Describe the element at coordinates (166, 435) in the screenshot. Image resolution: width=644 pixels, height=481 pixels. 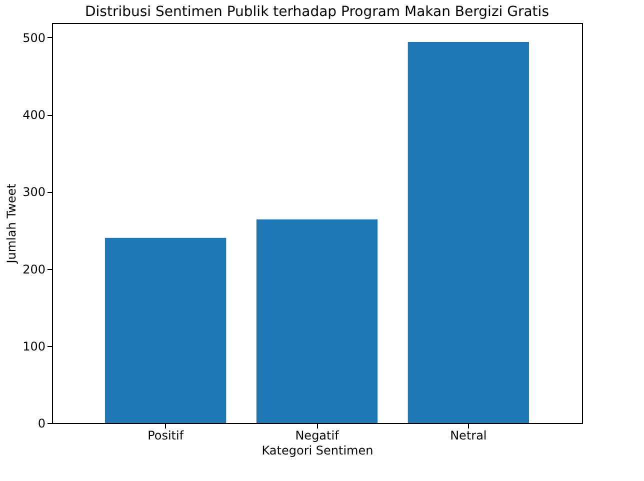
I see `x-tick-label: Positif` at that location.